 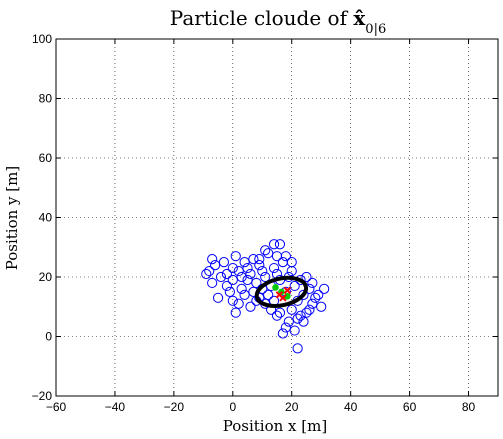 I want to click on chart-title-symbol: x̂, so click(x=359, y=18).